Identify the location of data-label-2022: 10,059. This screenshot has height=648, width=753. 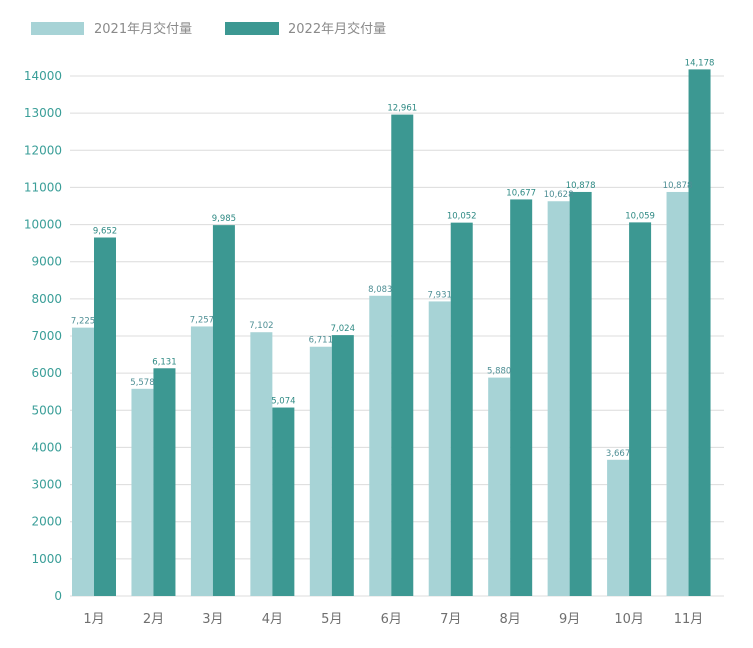
(640, 216).